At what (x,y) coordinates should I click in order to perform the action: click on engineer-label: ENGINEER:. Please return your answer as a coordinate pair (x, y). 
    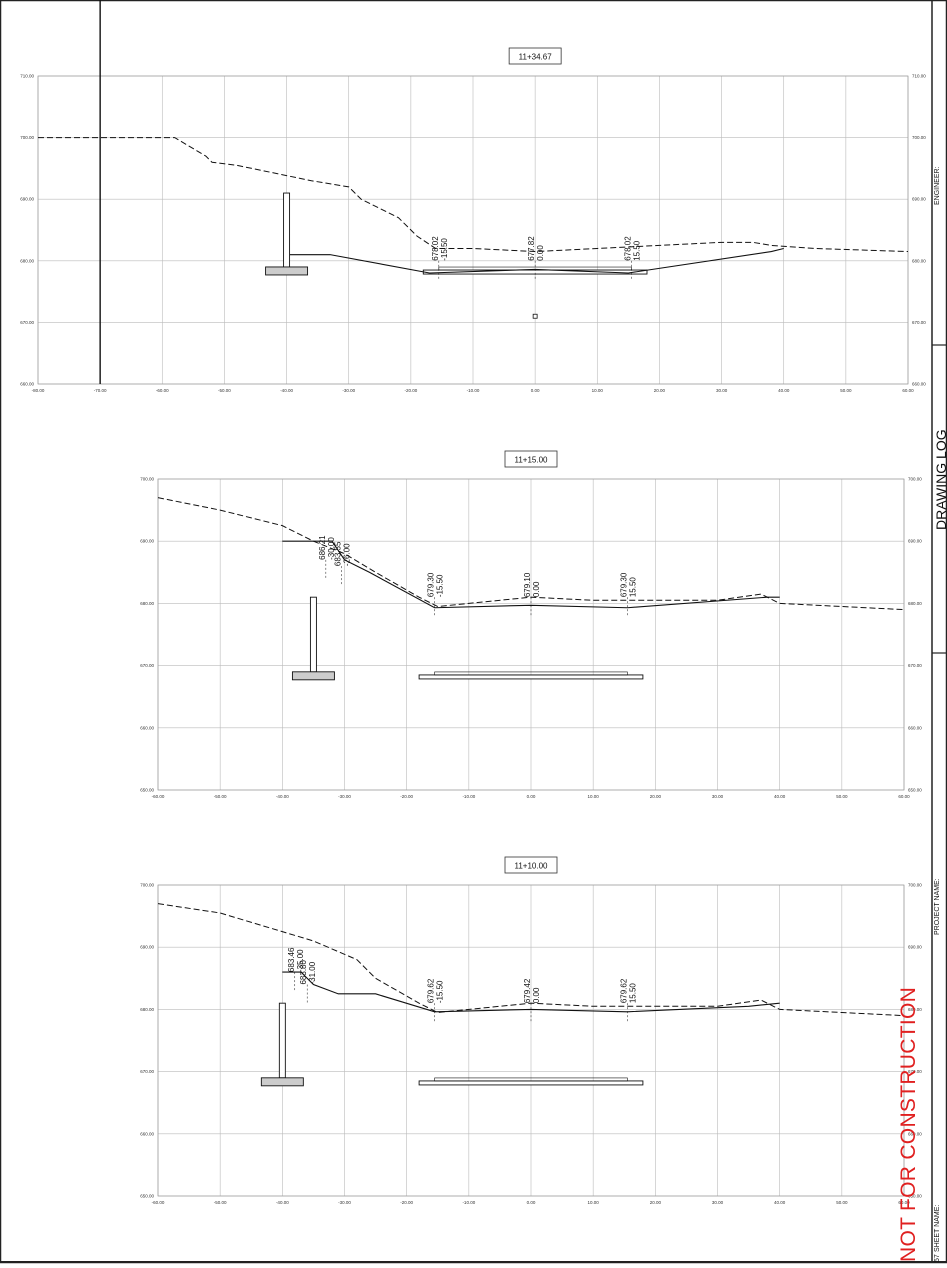
    Looking at the image, I should click on (937, 185).